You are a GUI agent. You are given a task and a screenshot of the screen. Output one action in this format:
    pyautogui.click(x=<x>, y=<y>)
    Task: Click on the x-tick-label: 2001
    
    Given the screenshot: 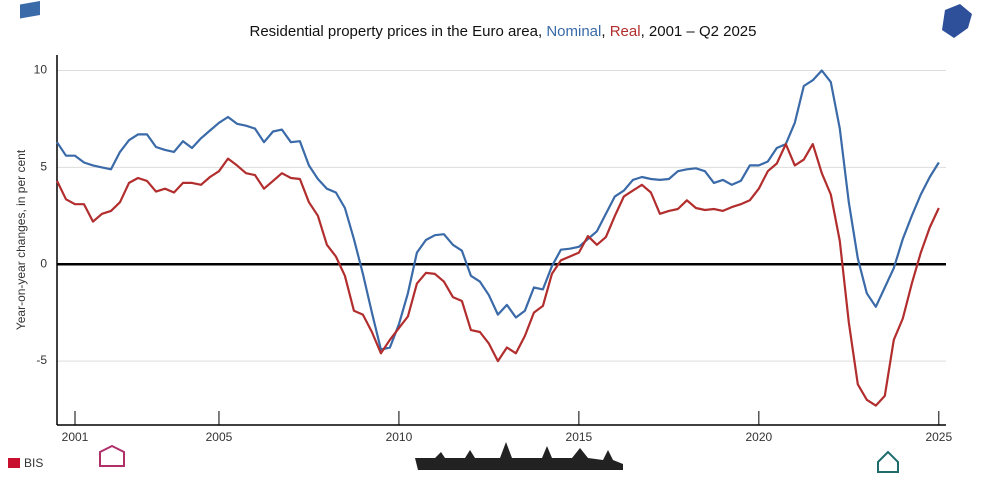 What is the action you would take?
    pyautogui.click(x=75, y=437)
    